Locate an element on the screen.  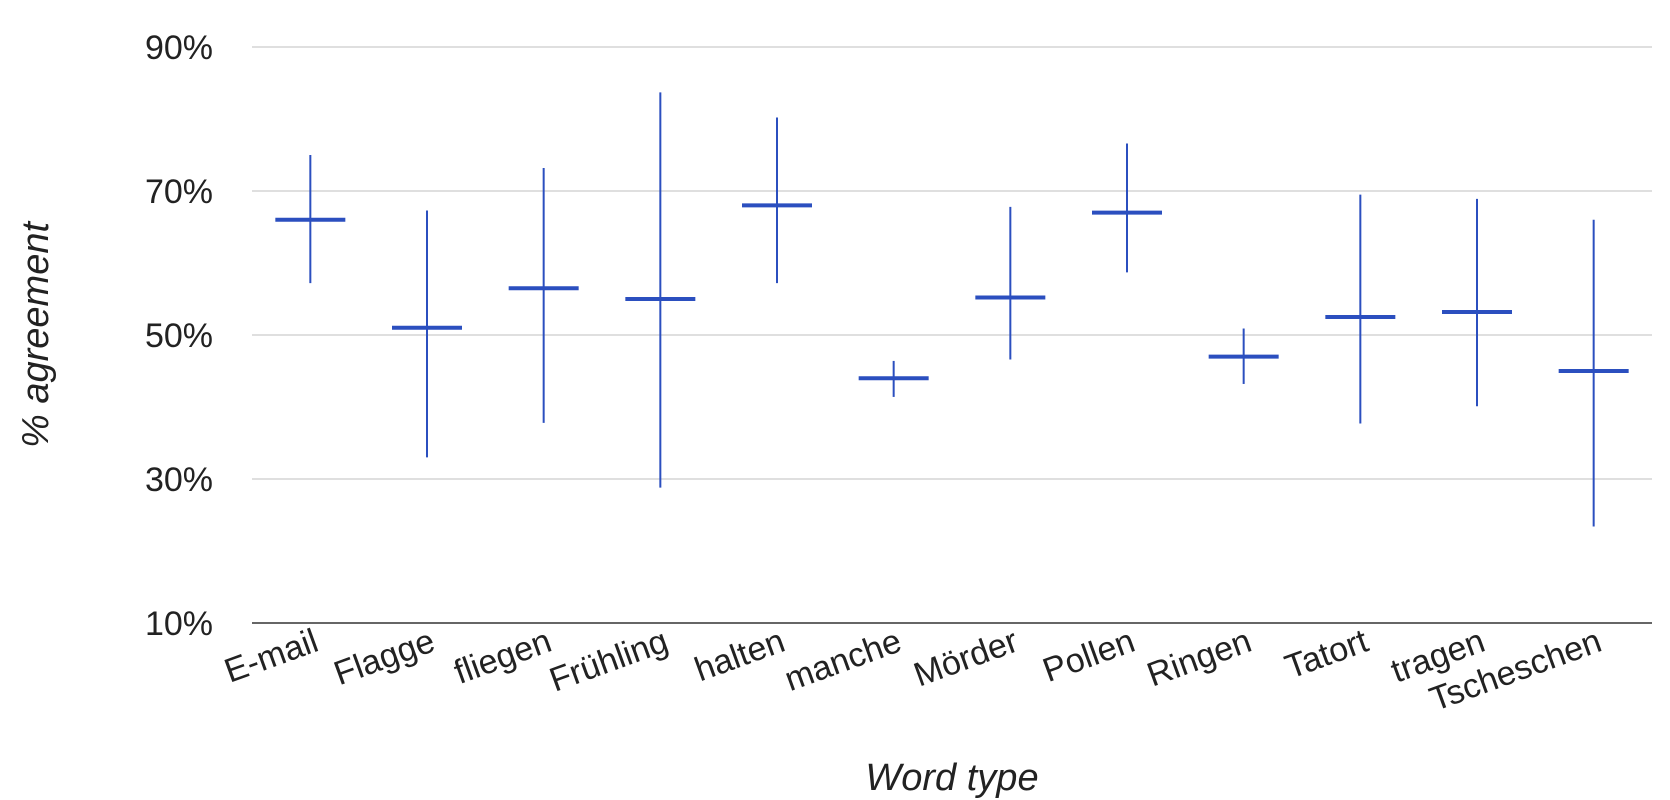
x-tick-label: Flagge is located at coordinates (384, 657).